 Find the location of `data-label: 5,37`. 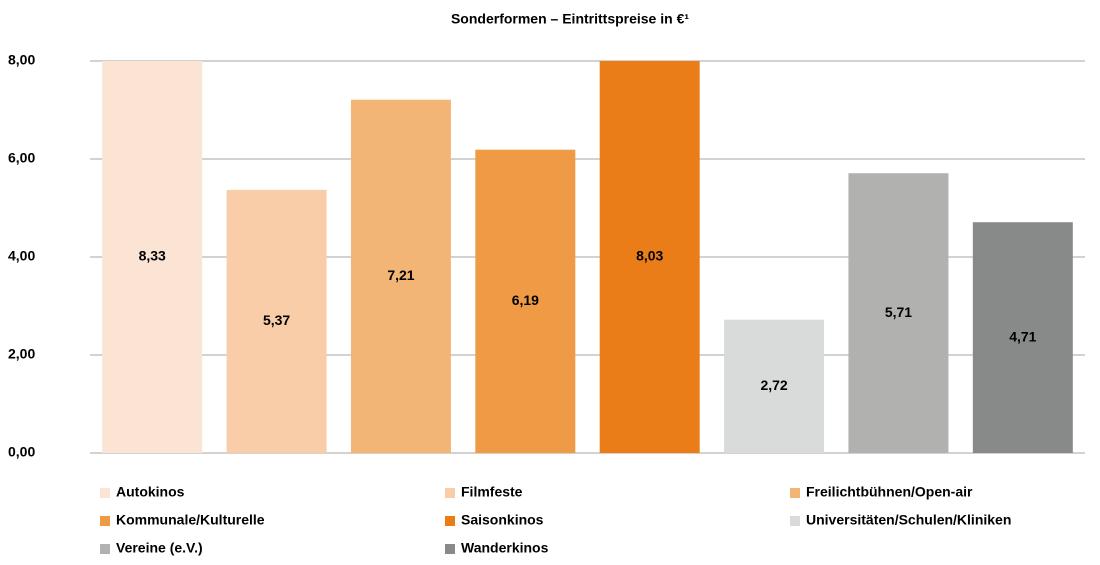

data-label: 5,37 is located at coordinates (276, 320).